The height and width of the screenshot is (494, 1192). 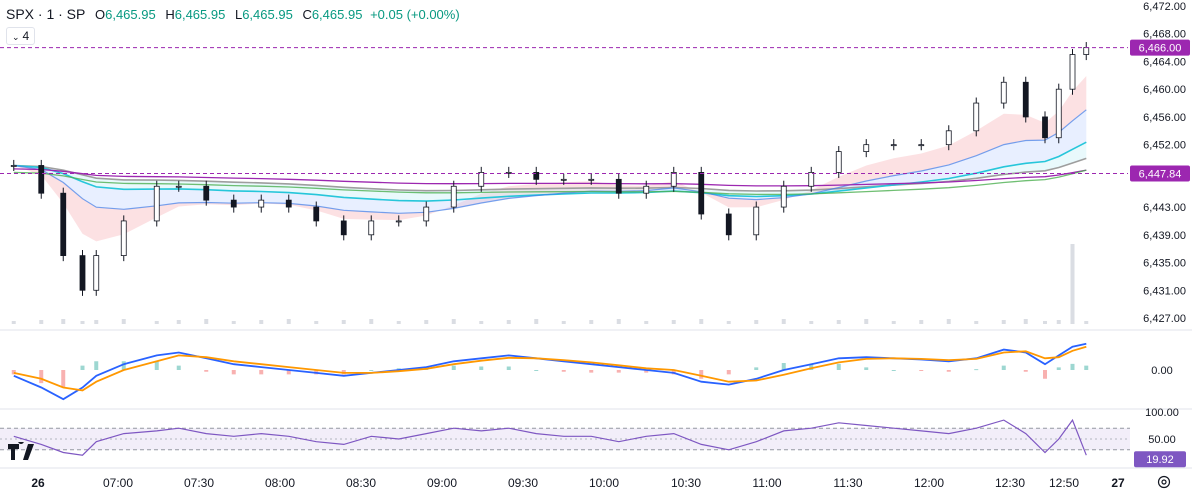 What do you see at coordinates (1164, 208) in the screenshot?
I see `price-axis-label: 6,443.00` at bounding box center [1164, 208].